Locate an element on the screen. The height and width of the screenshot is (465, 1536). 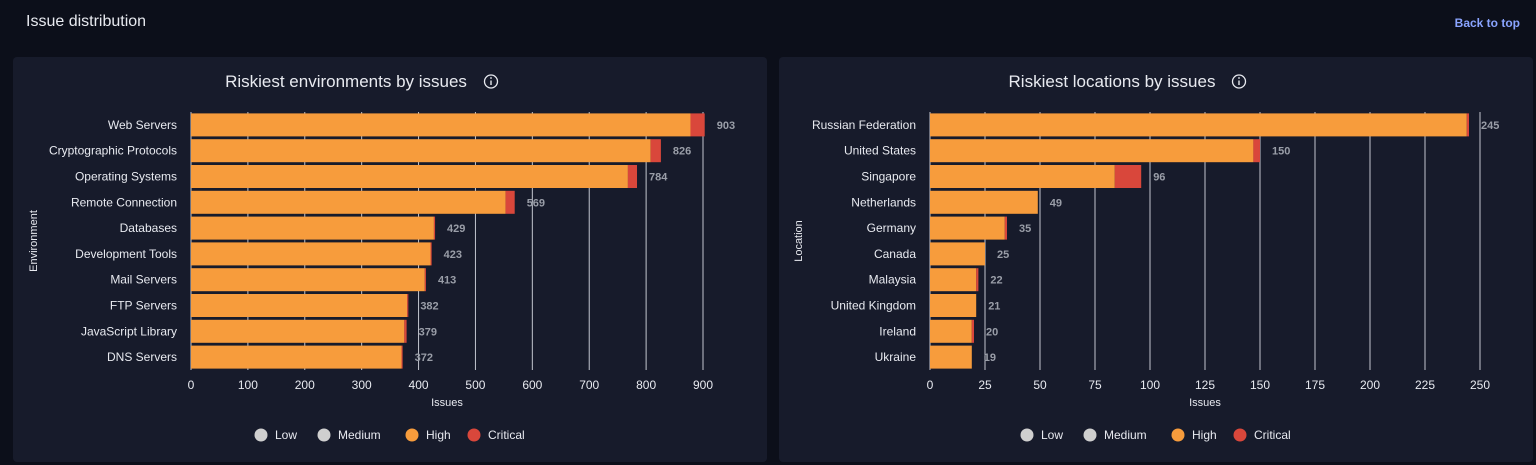
bar-united-kingdom is located at coordinates (953, 305).